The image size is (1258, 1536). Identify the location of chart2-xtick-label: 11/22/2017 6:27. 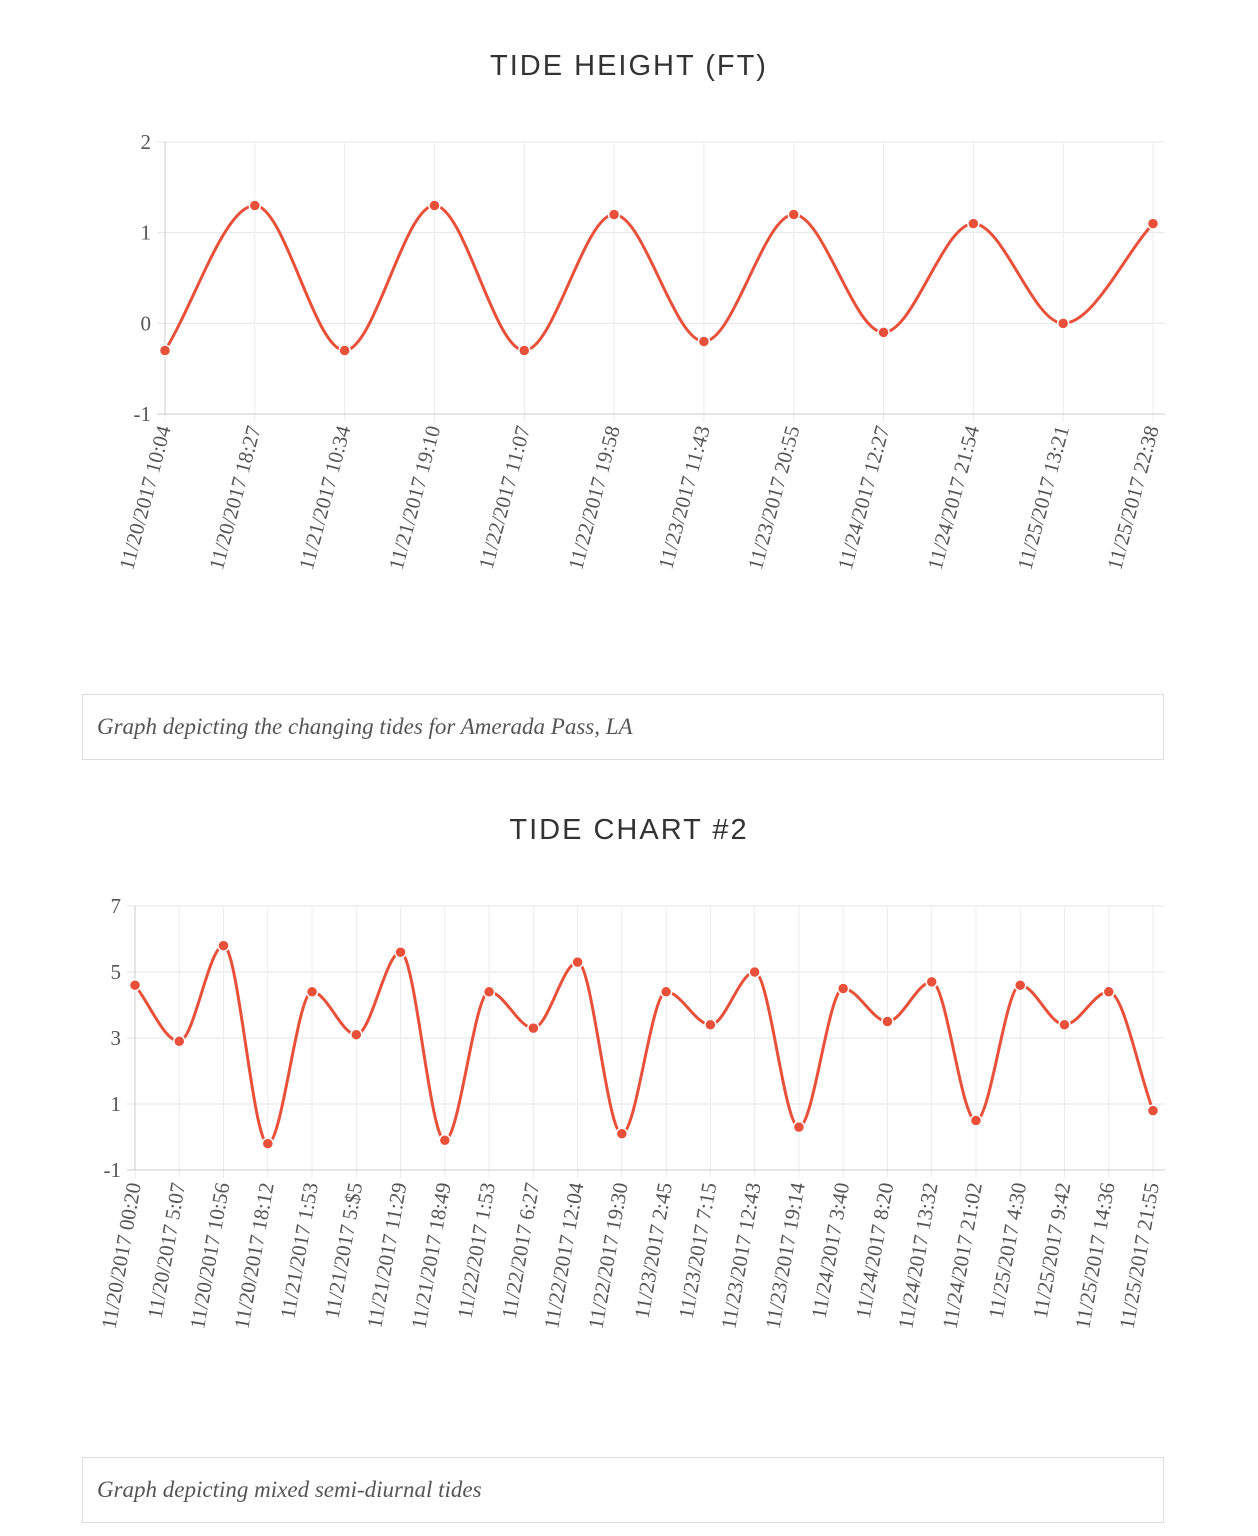
(521, 1251).